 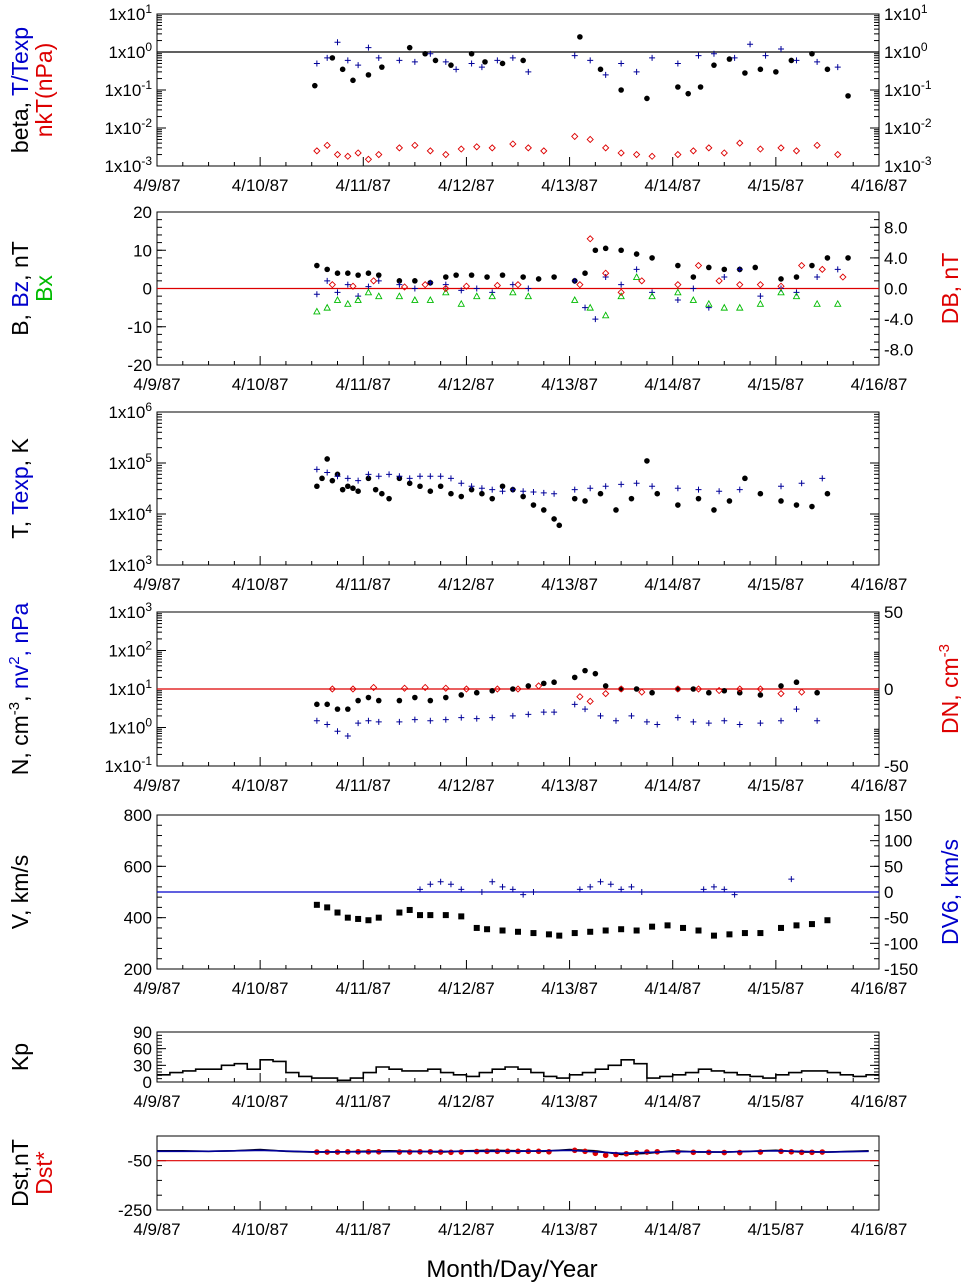 What do you see at coordinates (775, 584) in the screenshot?
I see `x-tick-label: 4/15/87` at bounding box center [775, 584].